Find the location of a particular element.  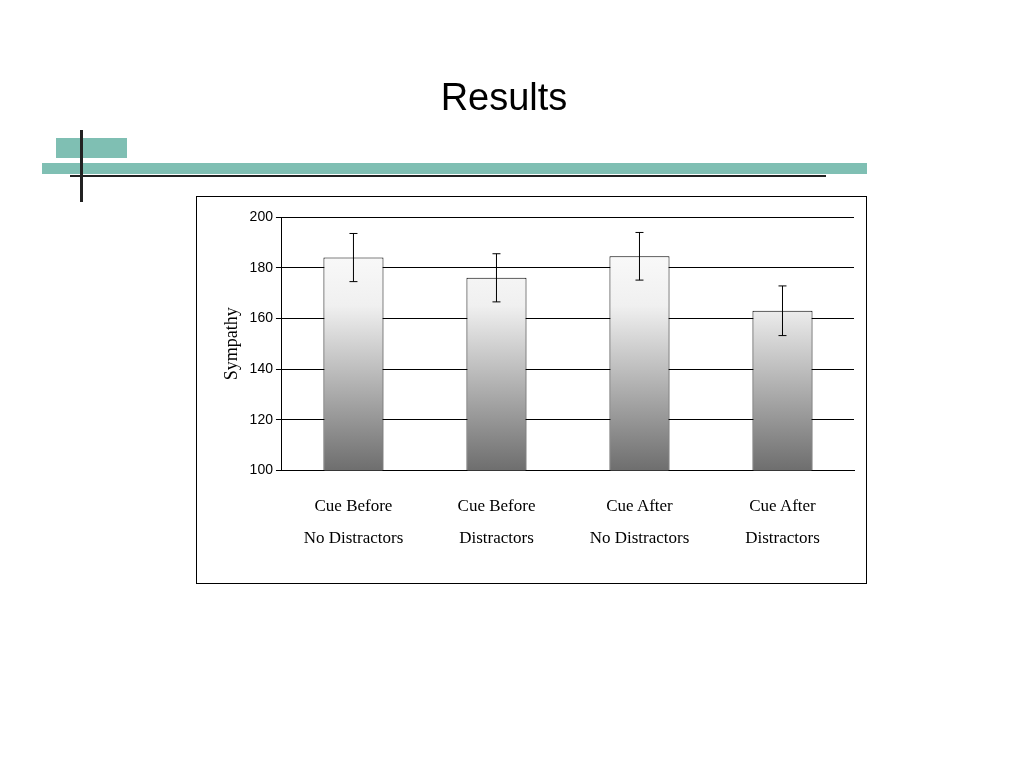

y-tick-label: 180 is located at coordinates (261, 266).